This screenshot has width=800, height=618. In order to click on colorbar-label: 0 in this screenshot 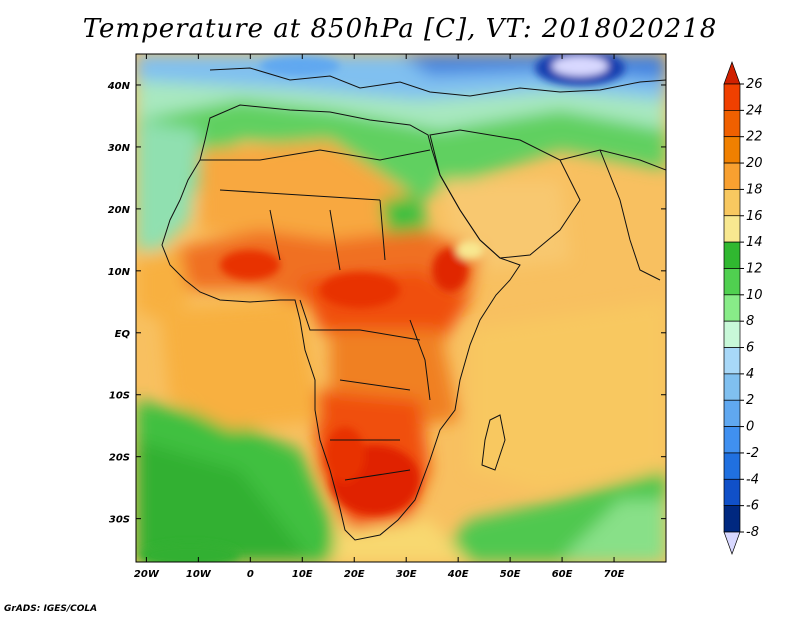, I will do `click(750, 427)`.